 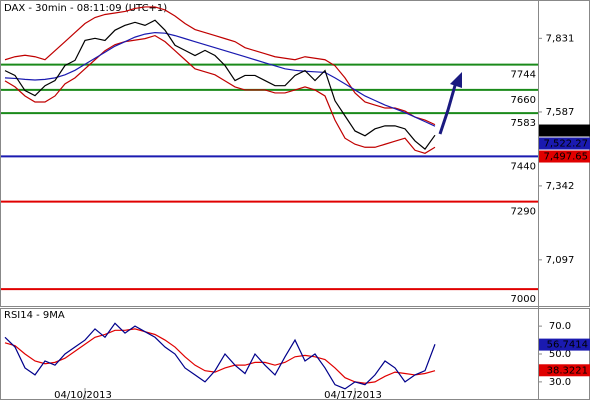 I want to click on level-label: 7440, so click(x=523, y=166).